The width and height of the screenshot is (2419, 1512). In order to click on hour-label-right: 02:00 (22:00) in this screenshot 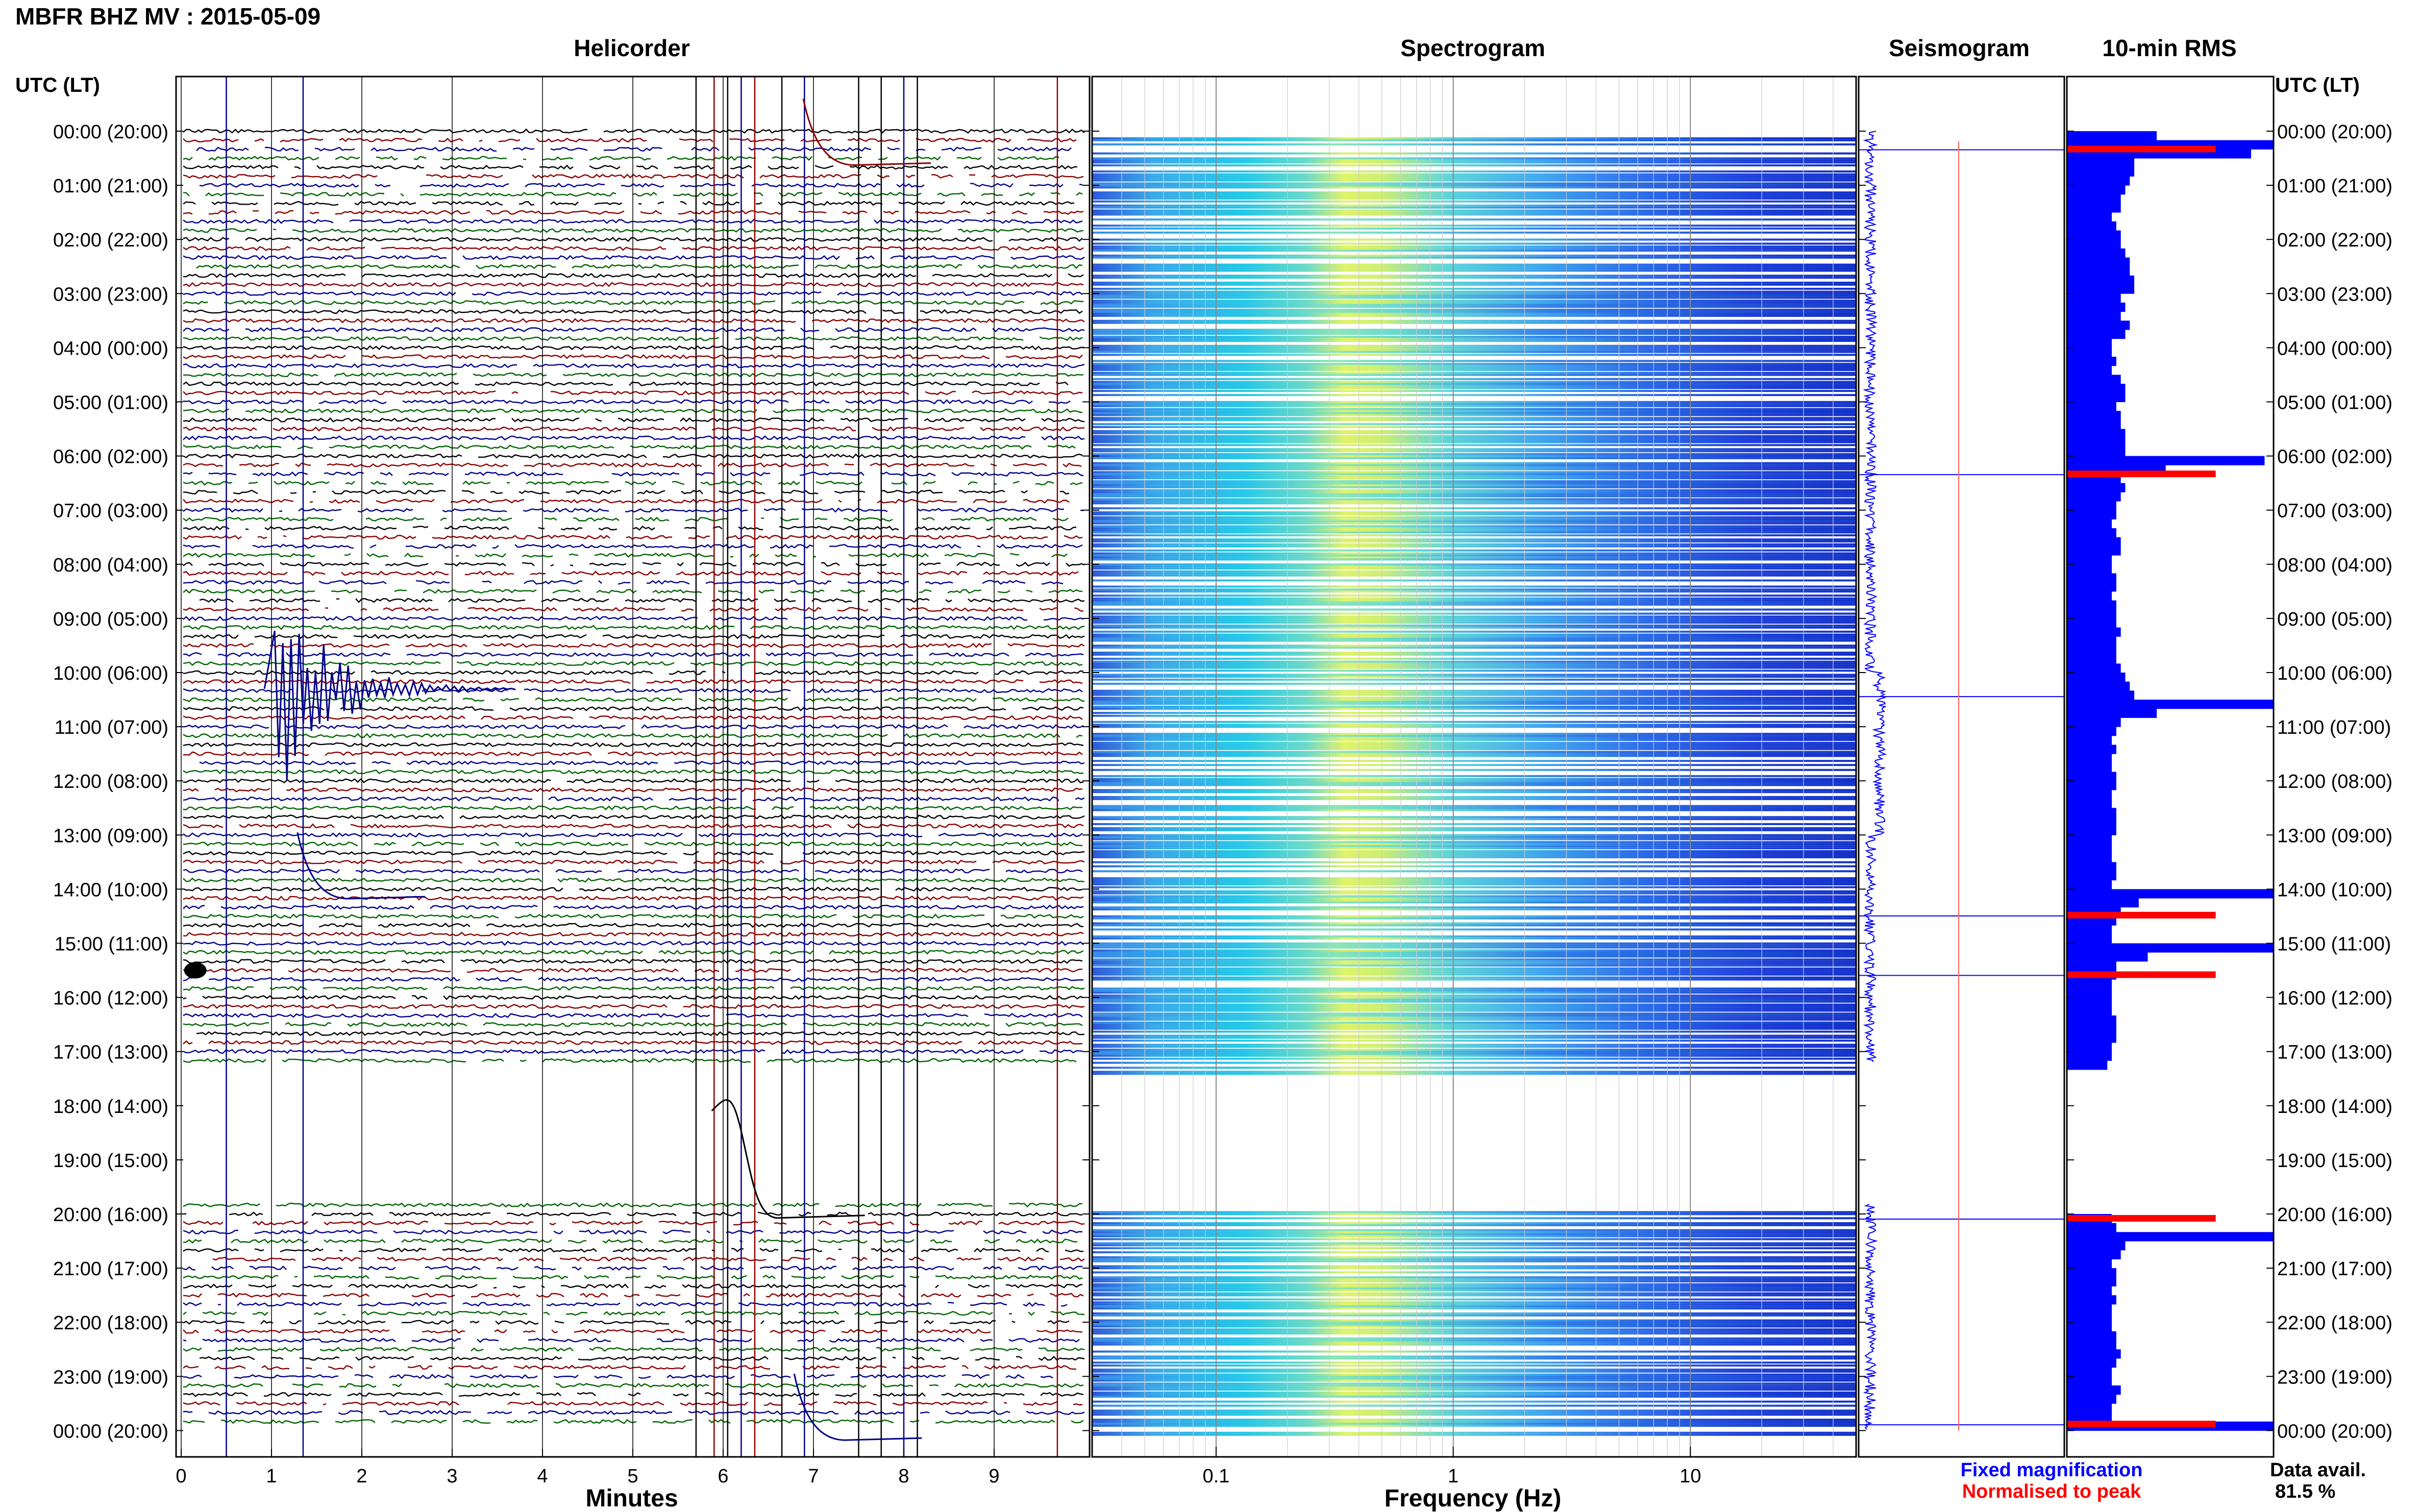, I will do `click(2334, 240)`.